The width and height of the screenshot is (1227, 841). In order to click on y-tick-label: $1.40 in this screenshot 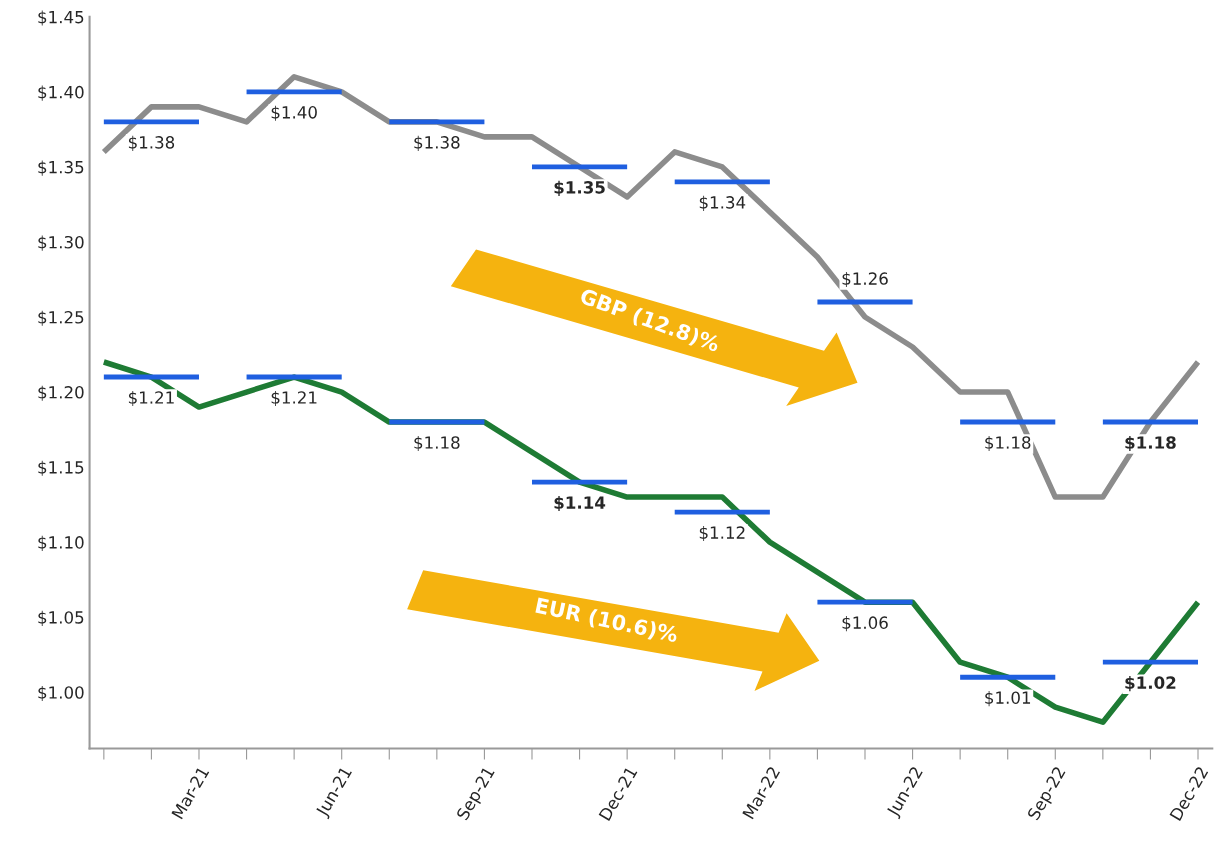, I will do `click(61, 93)`.